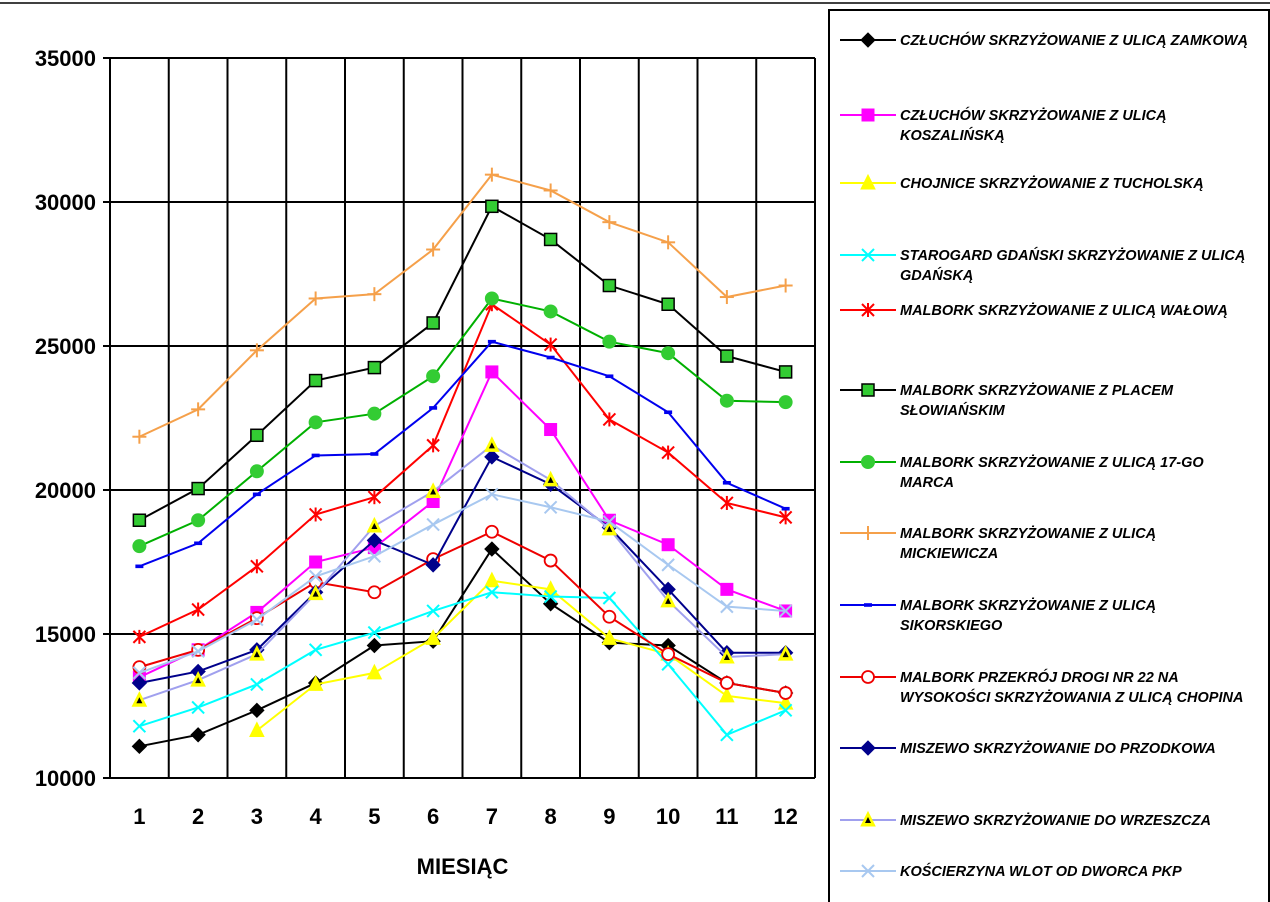  What do you see at coordinates (609, 816) in the screenshot?
I see `x-tick-label: 9` at bounding box center [609, 816].